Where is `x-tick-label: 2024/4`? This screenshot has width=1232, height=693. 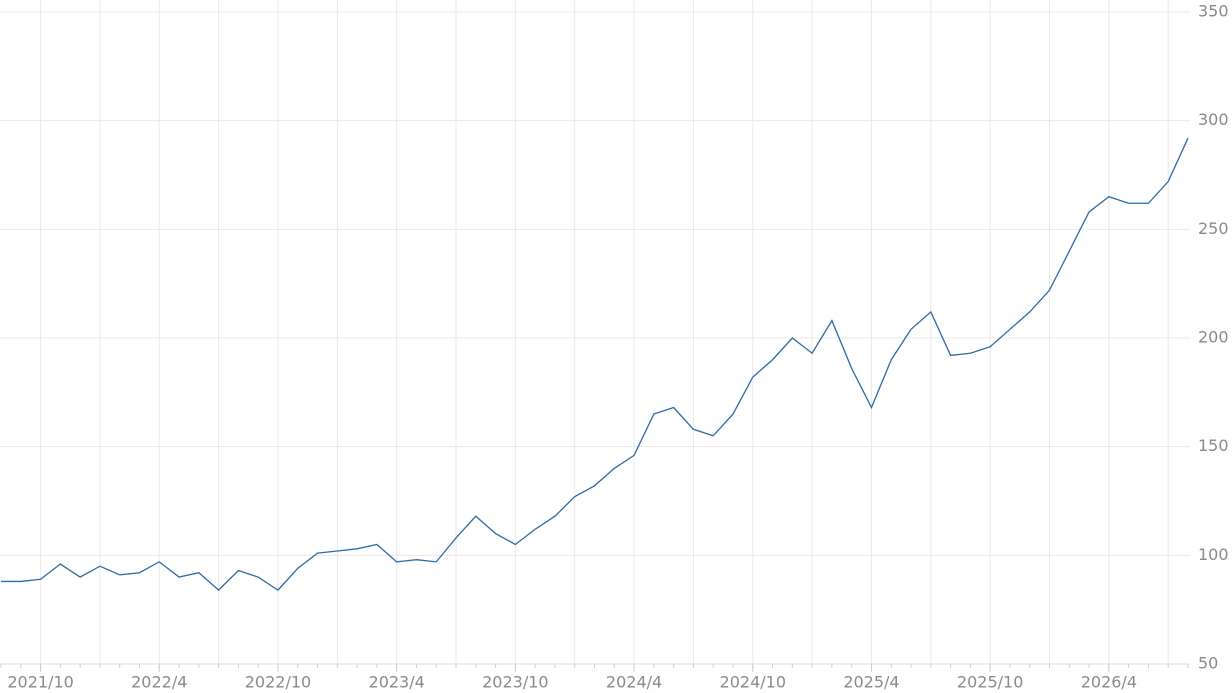
x-tick-label: 2024/4 is located at coordinates (634, 682).